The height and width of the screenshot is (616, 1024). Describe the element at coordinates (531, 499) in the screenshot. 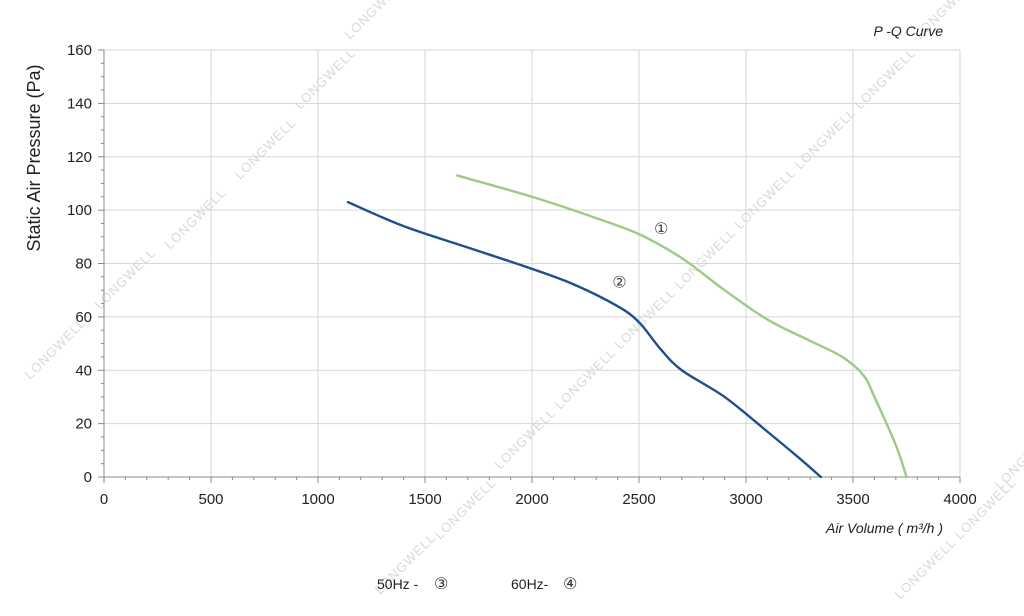

I see `x-tick-label: 2000` at that location.